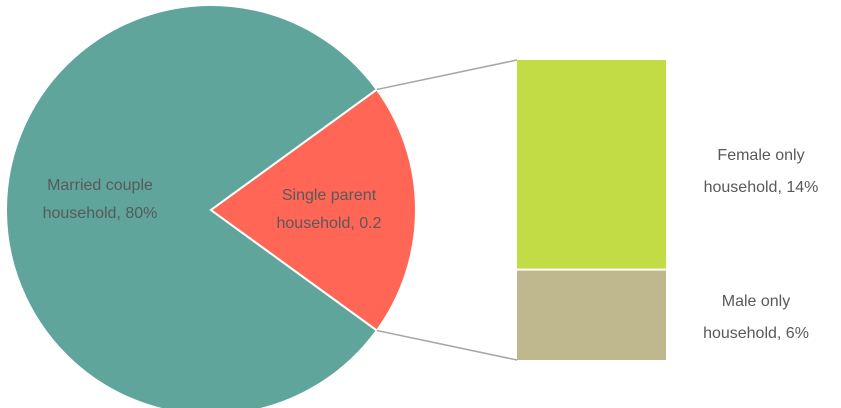 The image size is (841, 408). I want to click on bar-label-female-only-line1: Female only, so click(760, 155).